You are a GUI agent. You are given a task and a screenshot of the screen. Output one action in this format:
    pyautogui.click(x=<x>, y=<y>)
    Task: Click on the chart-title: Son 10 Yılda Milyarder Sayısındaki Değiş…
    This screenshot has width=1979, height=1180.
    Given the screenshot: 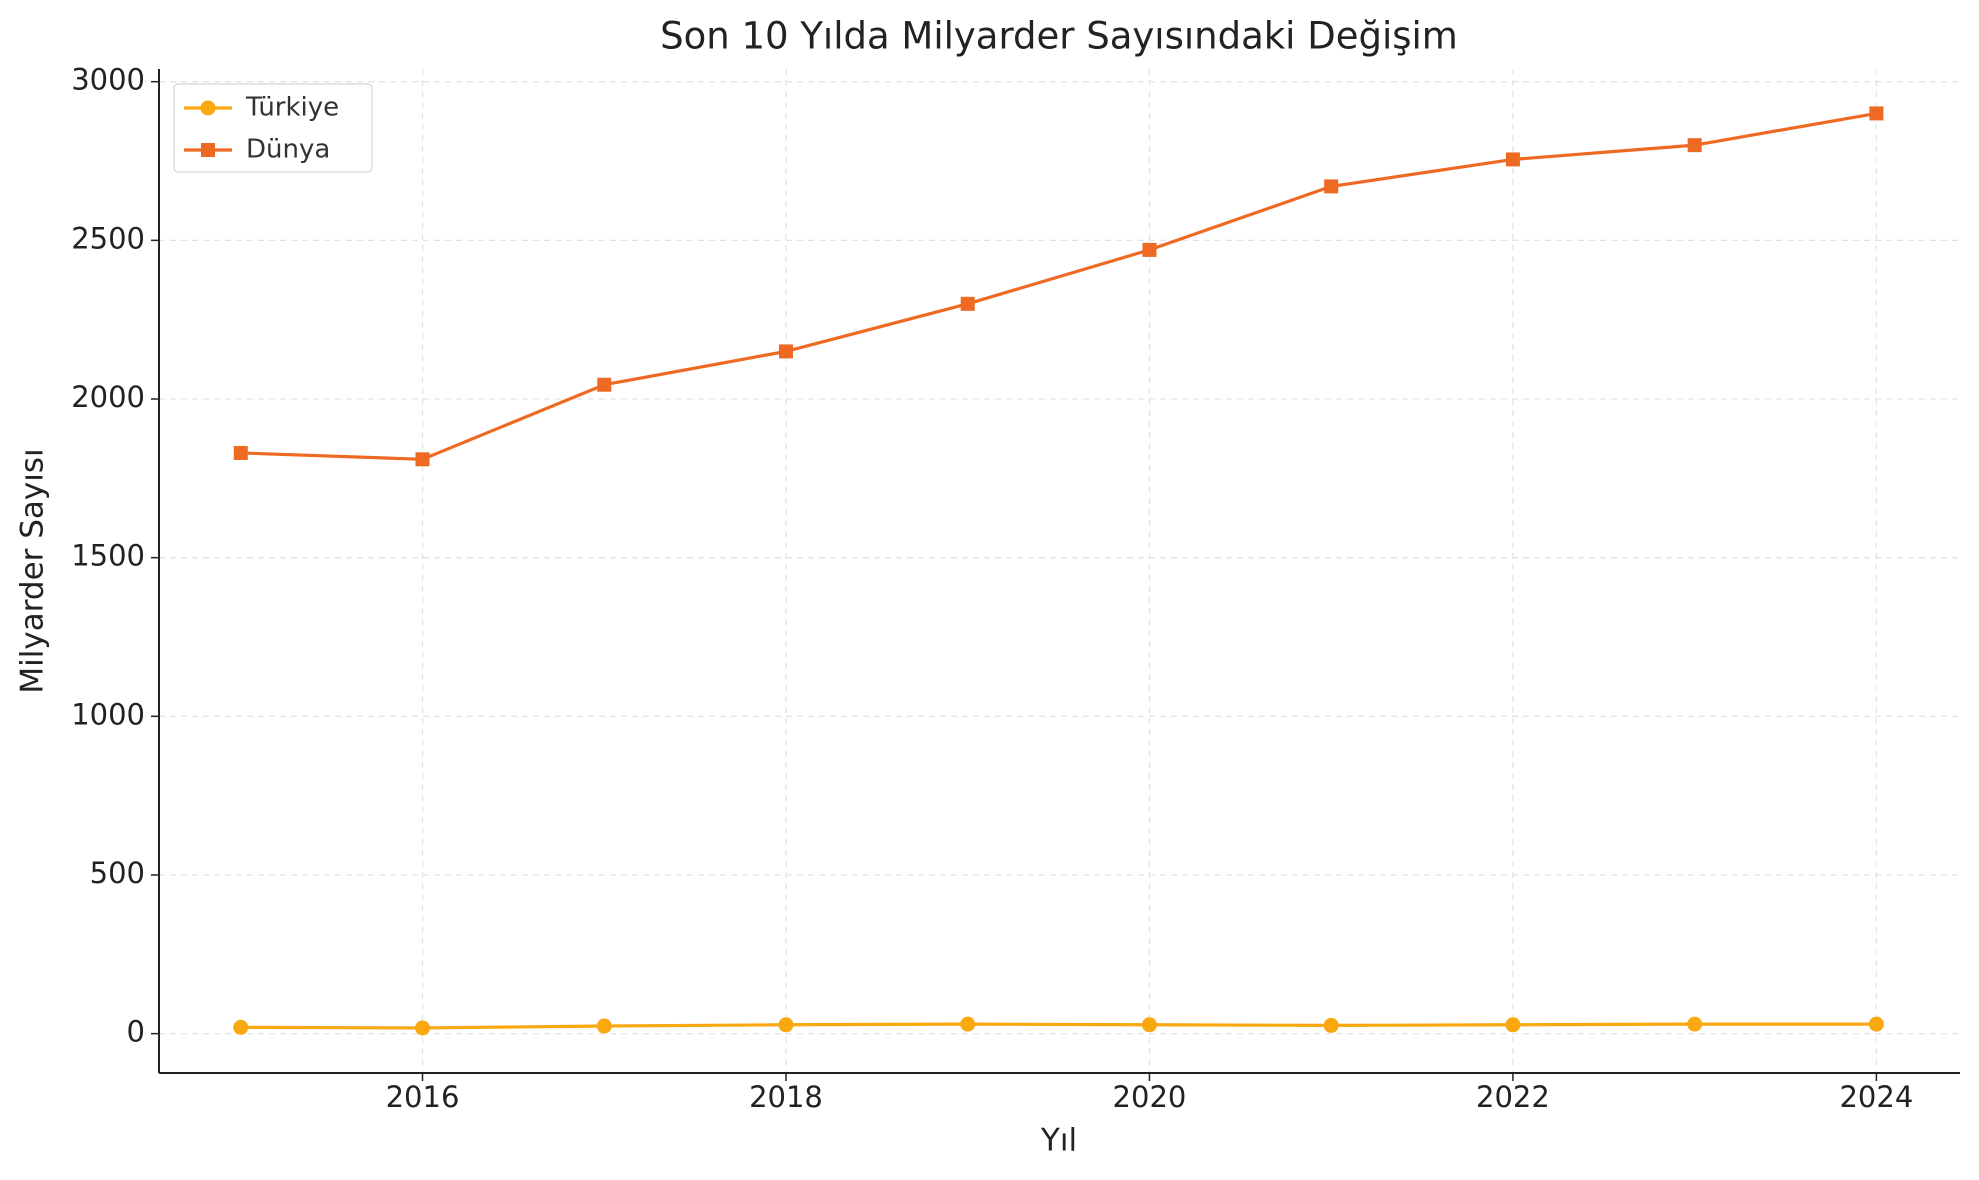 What is the action you would take?
    pyautogui.click(x=1059, y=36)
    